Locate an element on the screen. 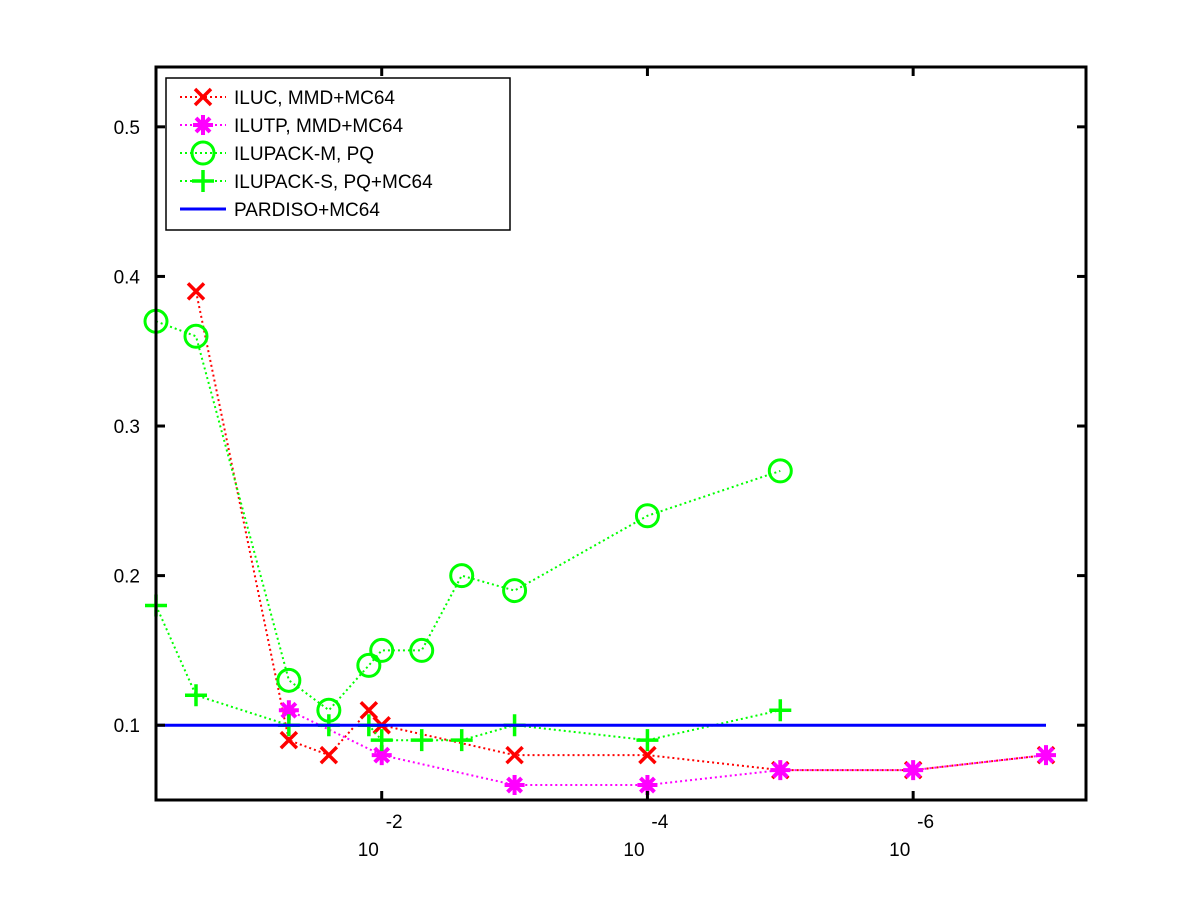  legend-item: PARDISO+MC64 is located at coordinates (280, 210).